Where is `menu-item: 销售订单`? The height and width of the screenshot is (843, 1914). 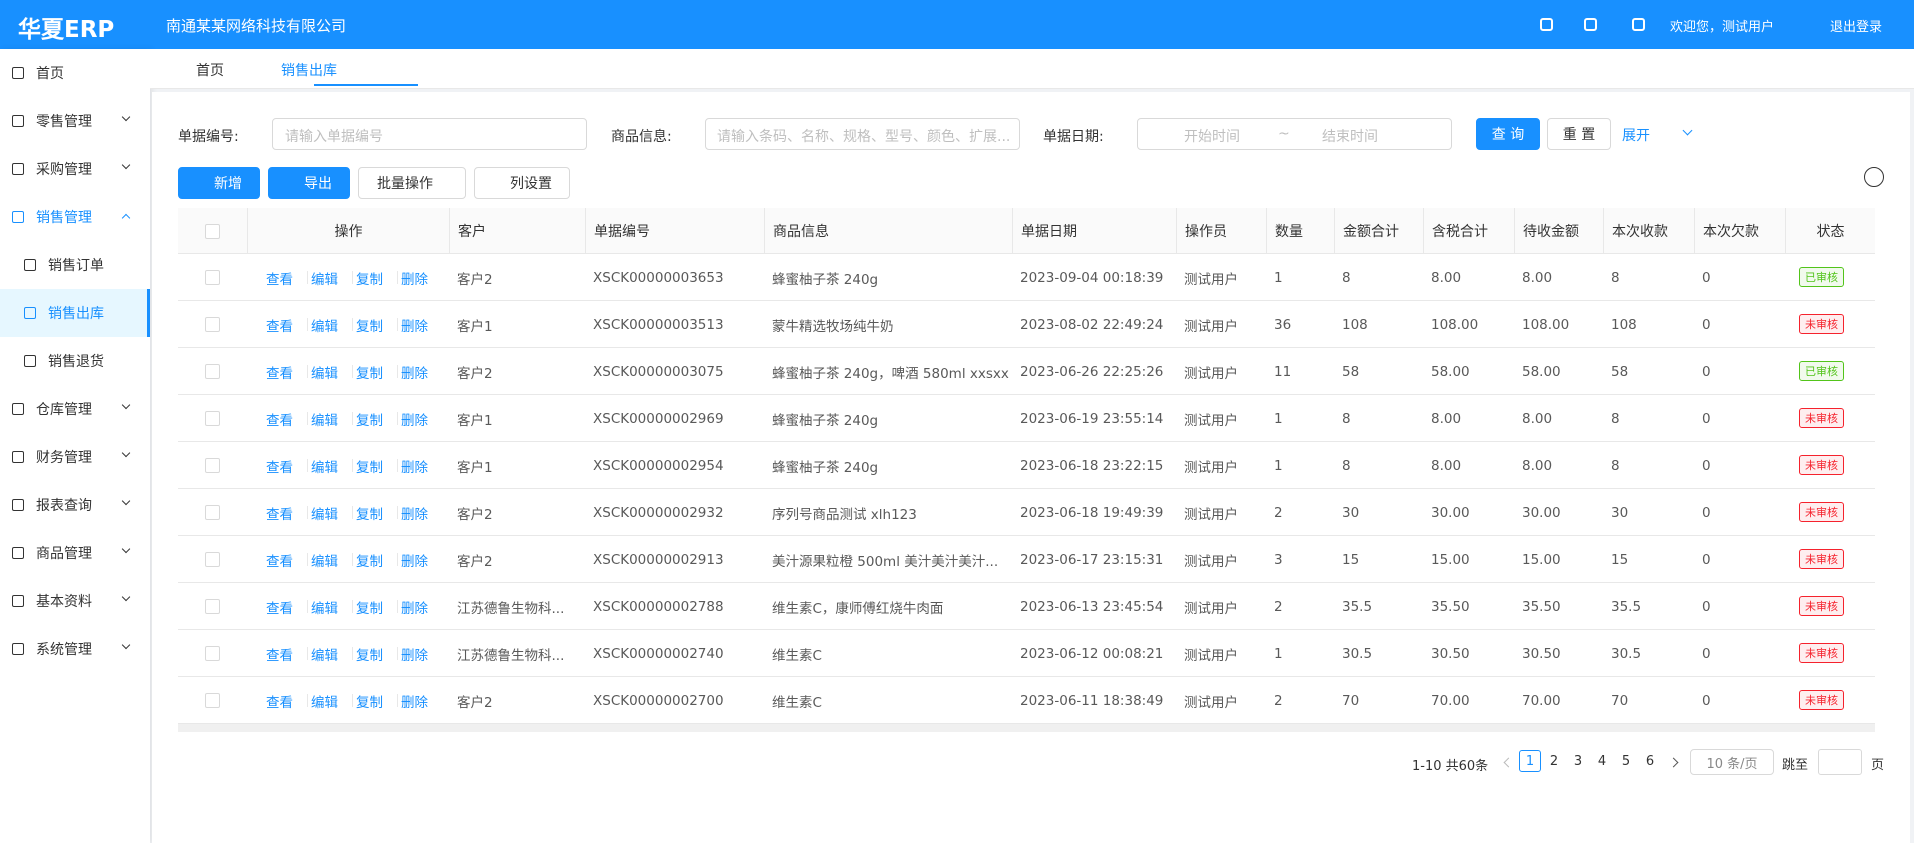 menu-item: 销售订单 is located at coordinates (76, 266).